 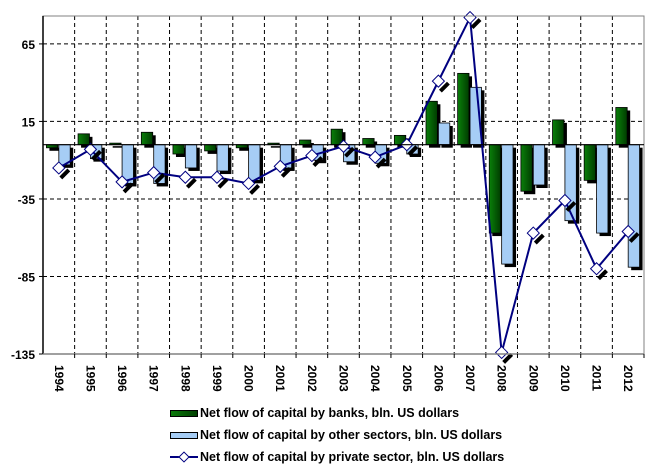 What do you see at coordinates (375, 378) in the screenshot?
I see `x-tick-label: 2004` at bounding box center [375, 378].